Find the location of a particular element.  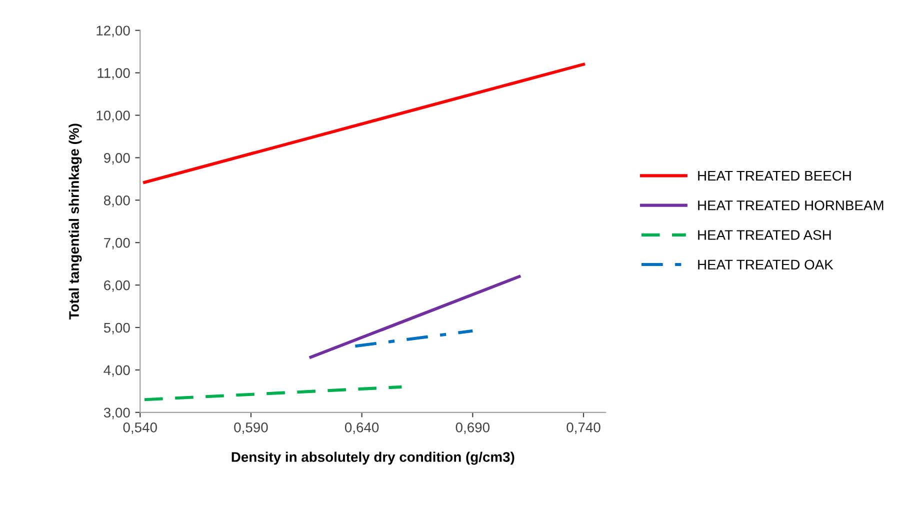

x-tick-label: 0,740 is located at coordinates (583, 428).